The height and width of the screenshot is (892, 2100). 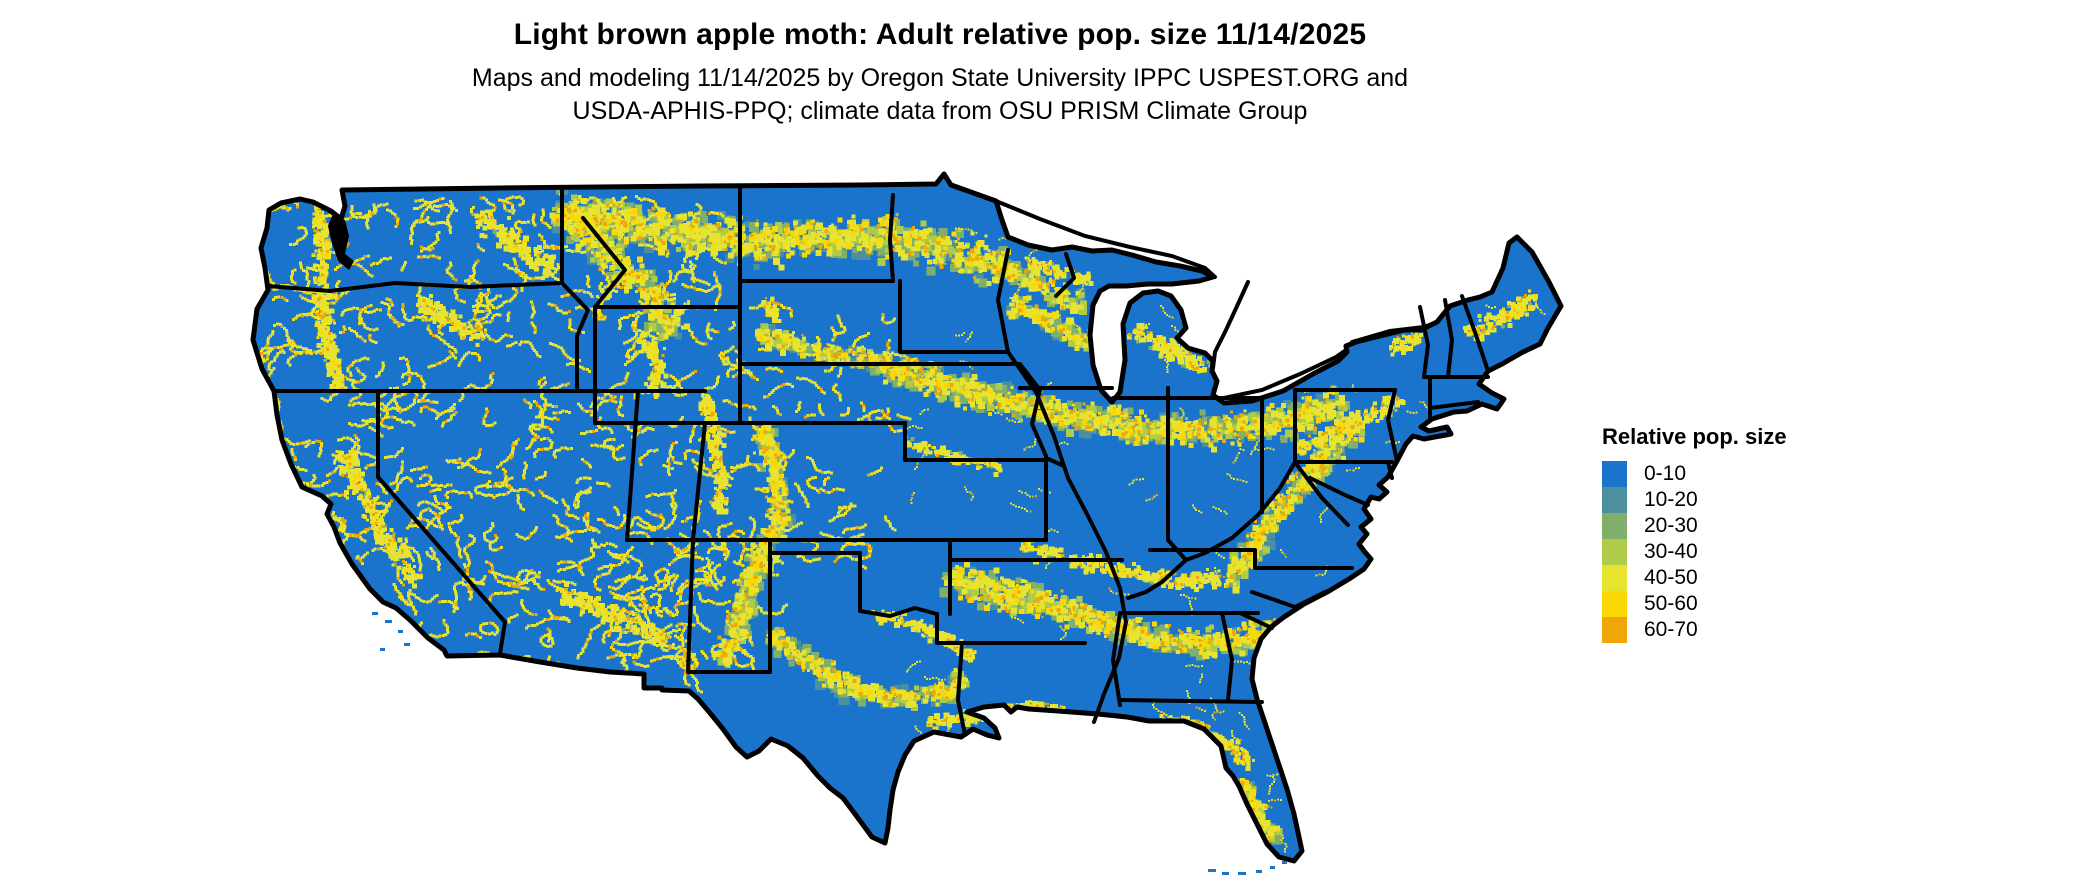 What do you see at coordinates (1665, 473) in the screenshot?
I see `legend-label: 0-10` at bounding box center [1665, 473].